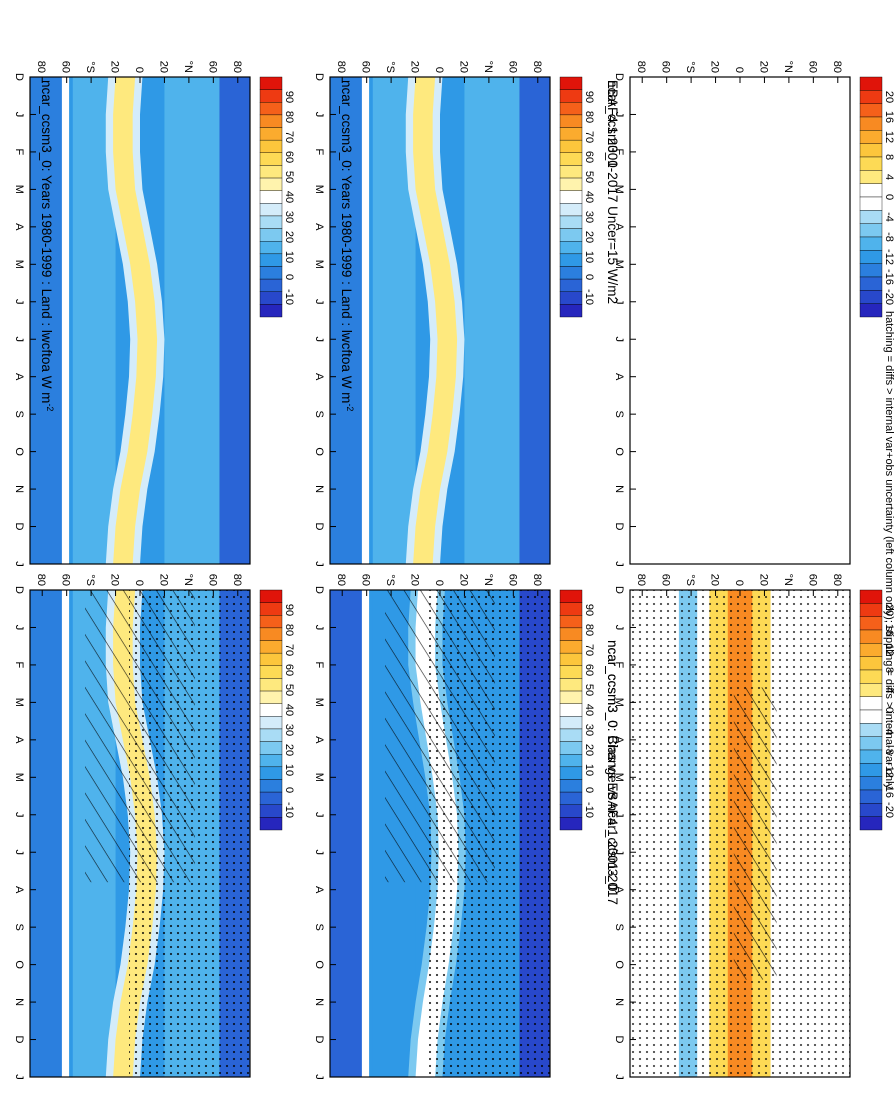 The width and height of the screenshot is (894, 1100). Describe the element at coordinates (888, 650) in the screenshot. I see `colorbar-tick-label: 12` at that location.